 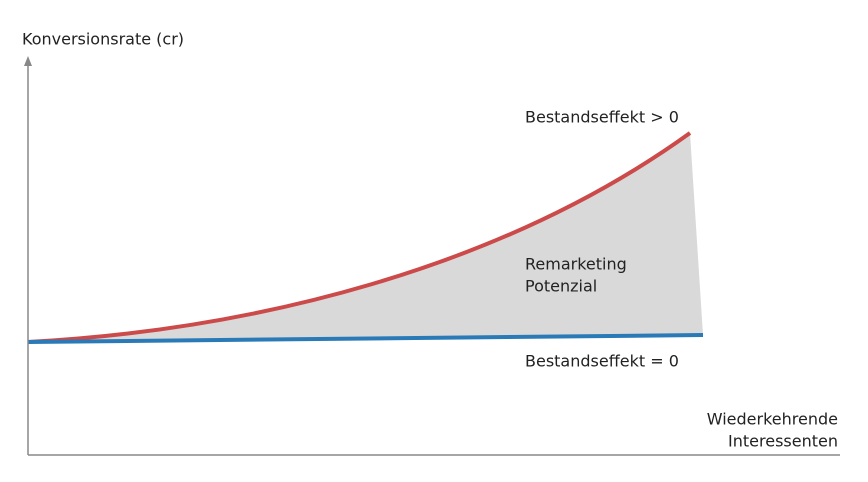 What do you see at coordinates (28, 61) in the screenshot?
I see `y-axis-arrow` at bounding box center [28, 61].